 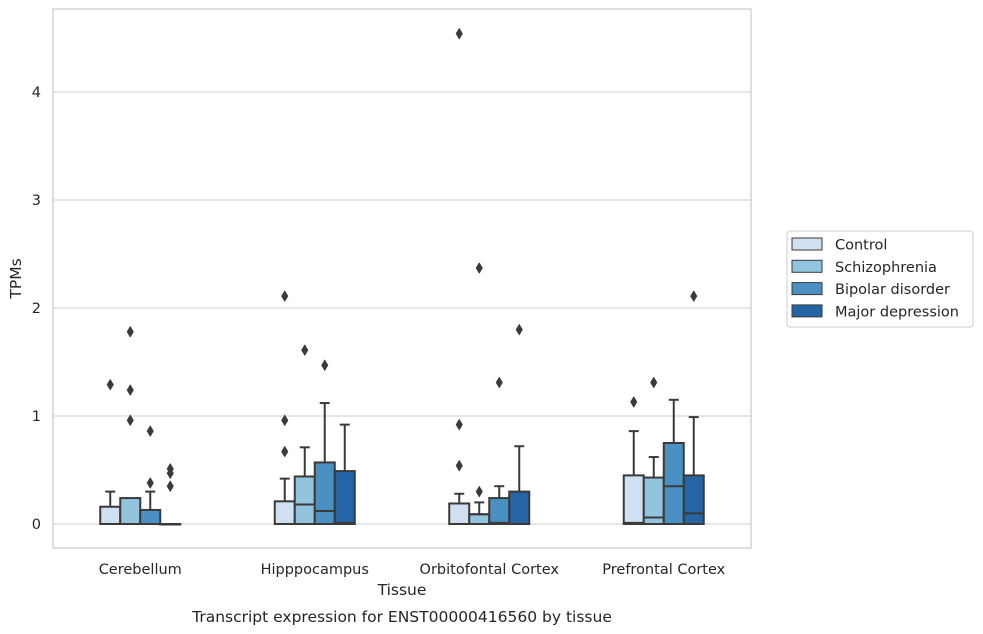 What do you see at coordinates (490, 570) in the screenshot?
I see `x-tick-label-orbitofontal-cortex: Orbitofontal Cortex` at bounding box center [490, 570].